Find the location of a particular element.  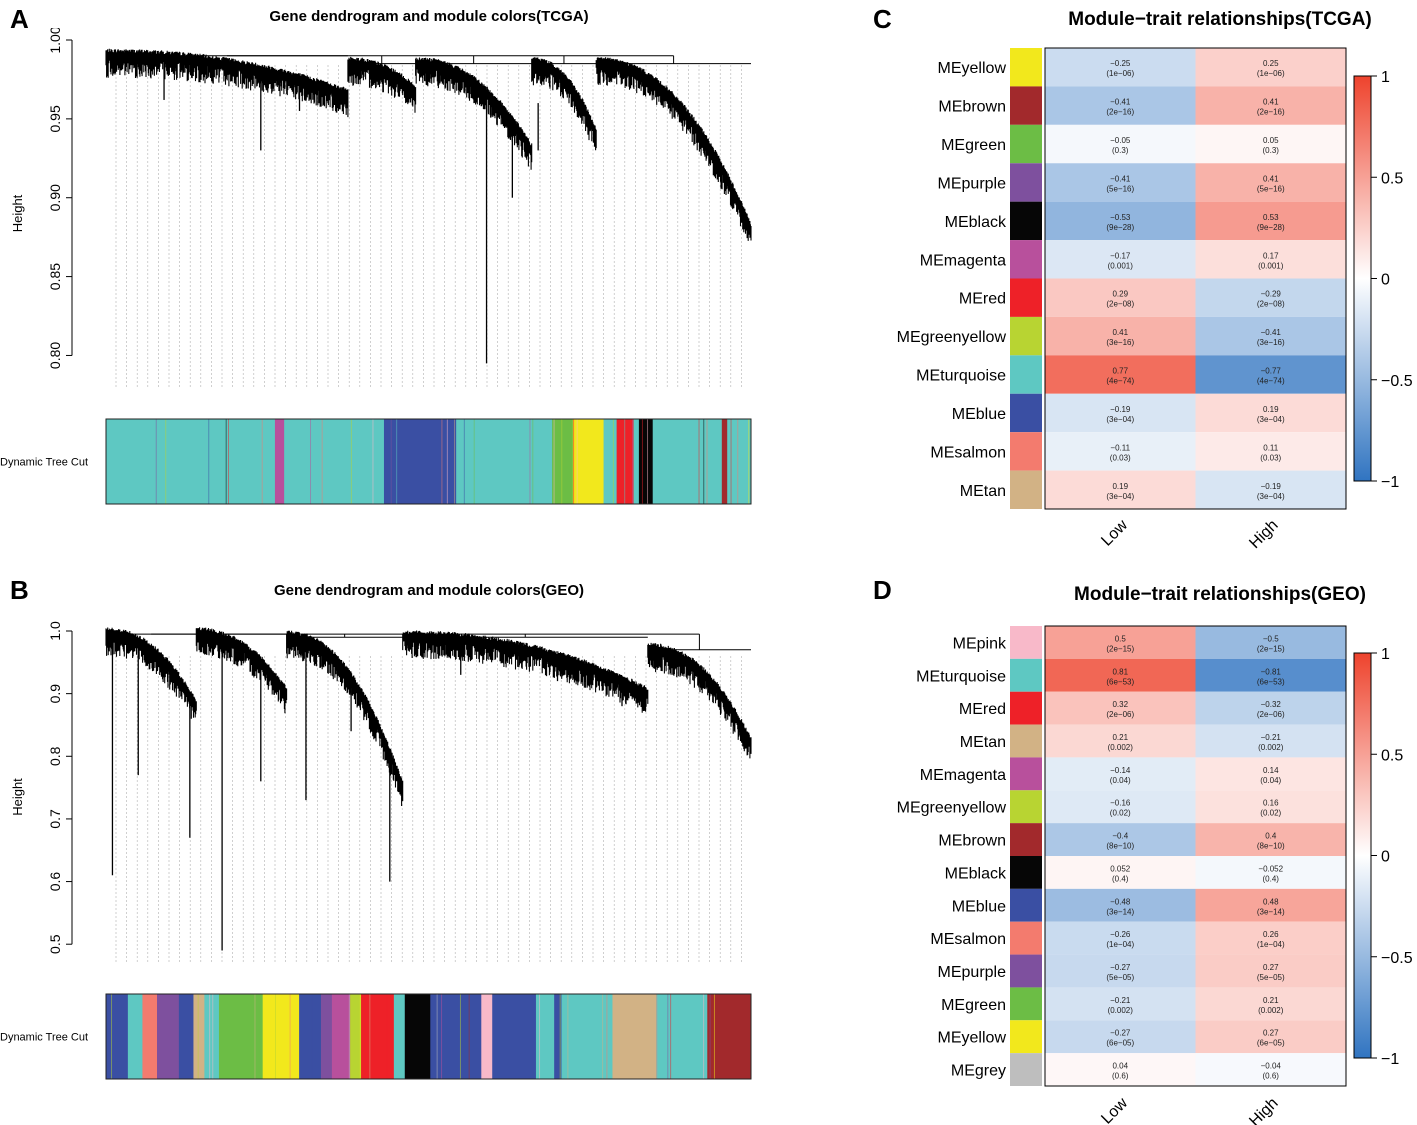

row-label: MEtan is located at coordinates (983, 742).